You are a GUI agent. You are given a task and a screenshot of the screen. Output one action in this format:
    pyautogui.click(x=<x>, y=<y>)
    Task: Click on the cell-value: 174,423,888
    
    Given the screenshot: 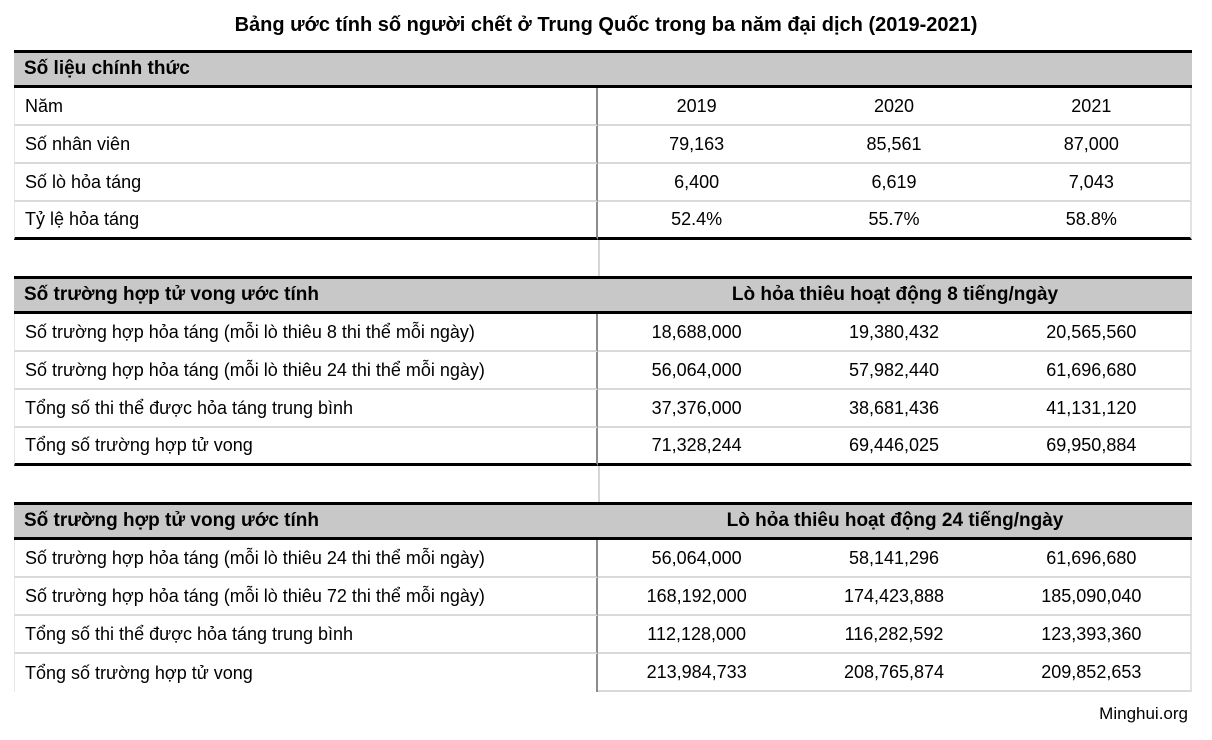 What is the action you would take?
    pyautogui.click(x=894, y=595)
    